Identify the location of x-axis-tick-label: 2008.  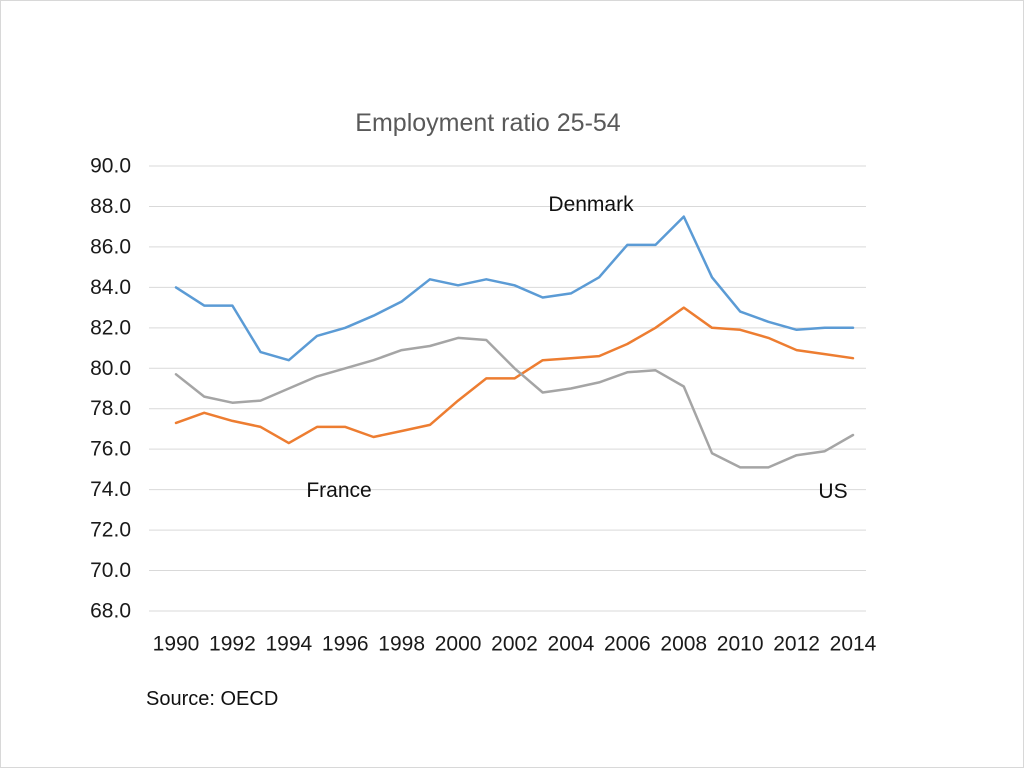
(683, 644).